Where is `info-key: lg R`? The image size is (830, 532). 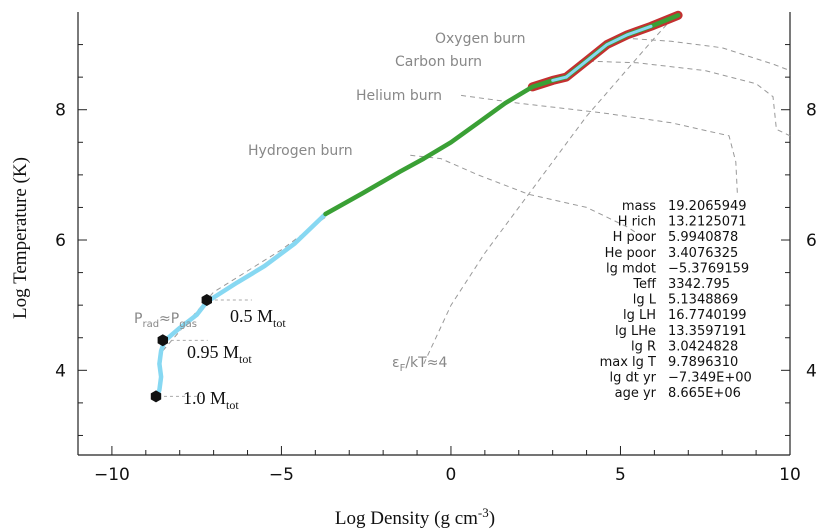 info-key: lg R is located at coordinates (643, 346).